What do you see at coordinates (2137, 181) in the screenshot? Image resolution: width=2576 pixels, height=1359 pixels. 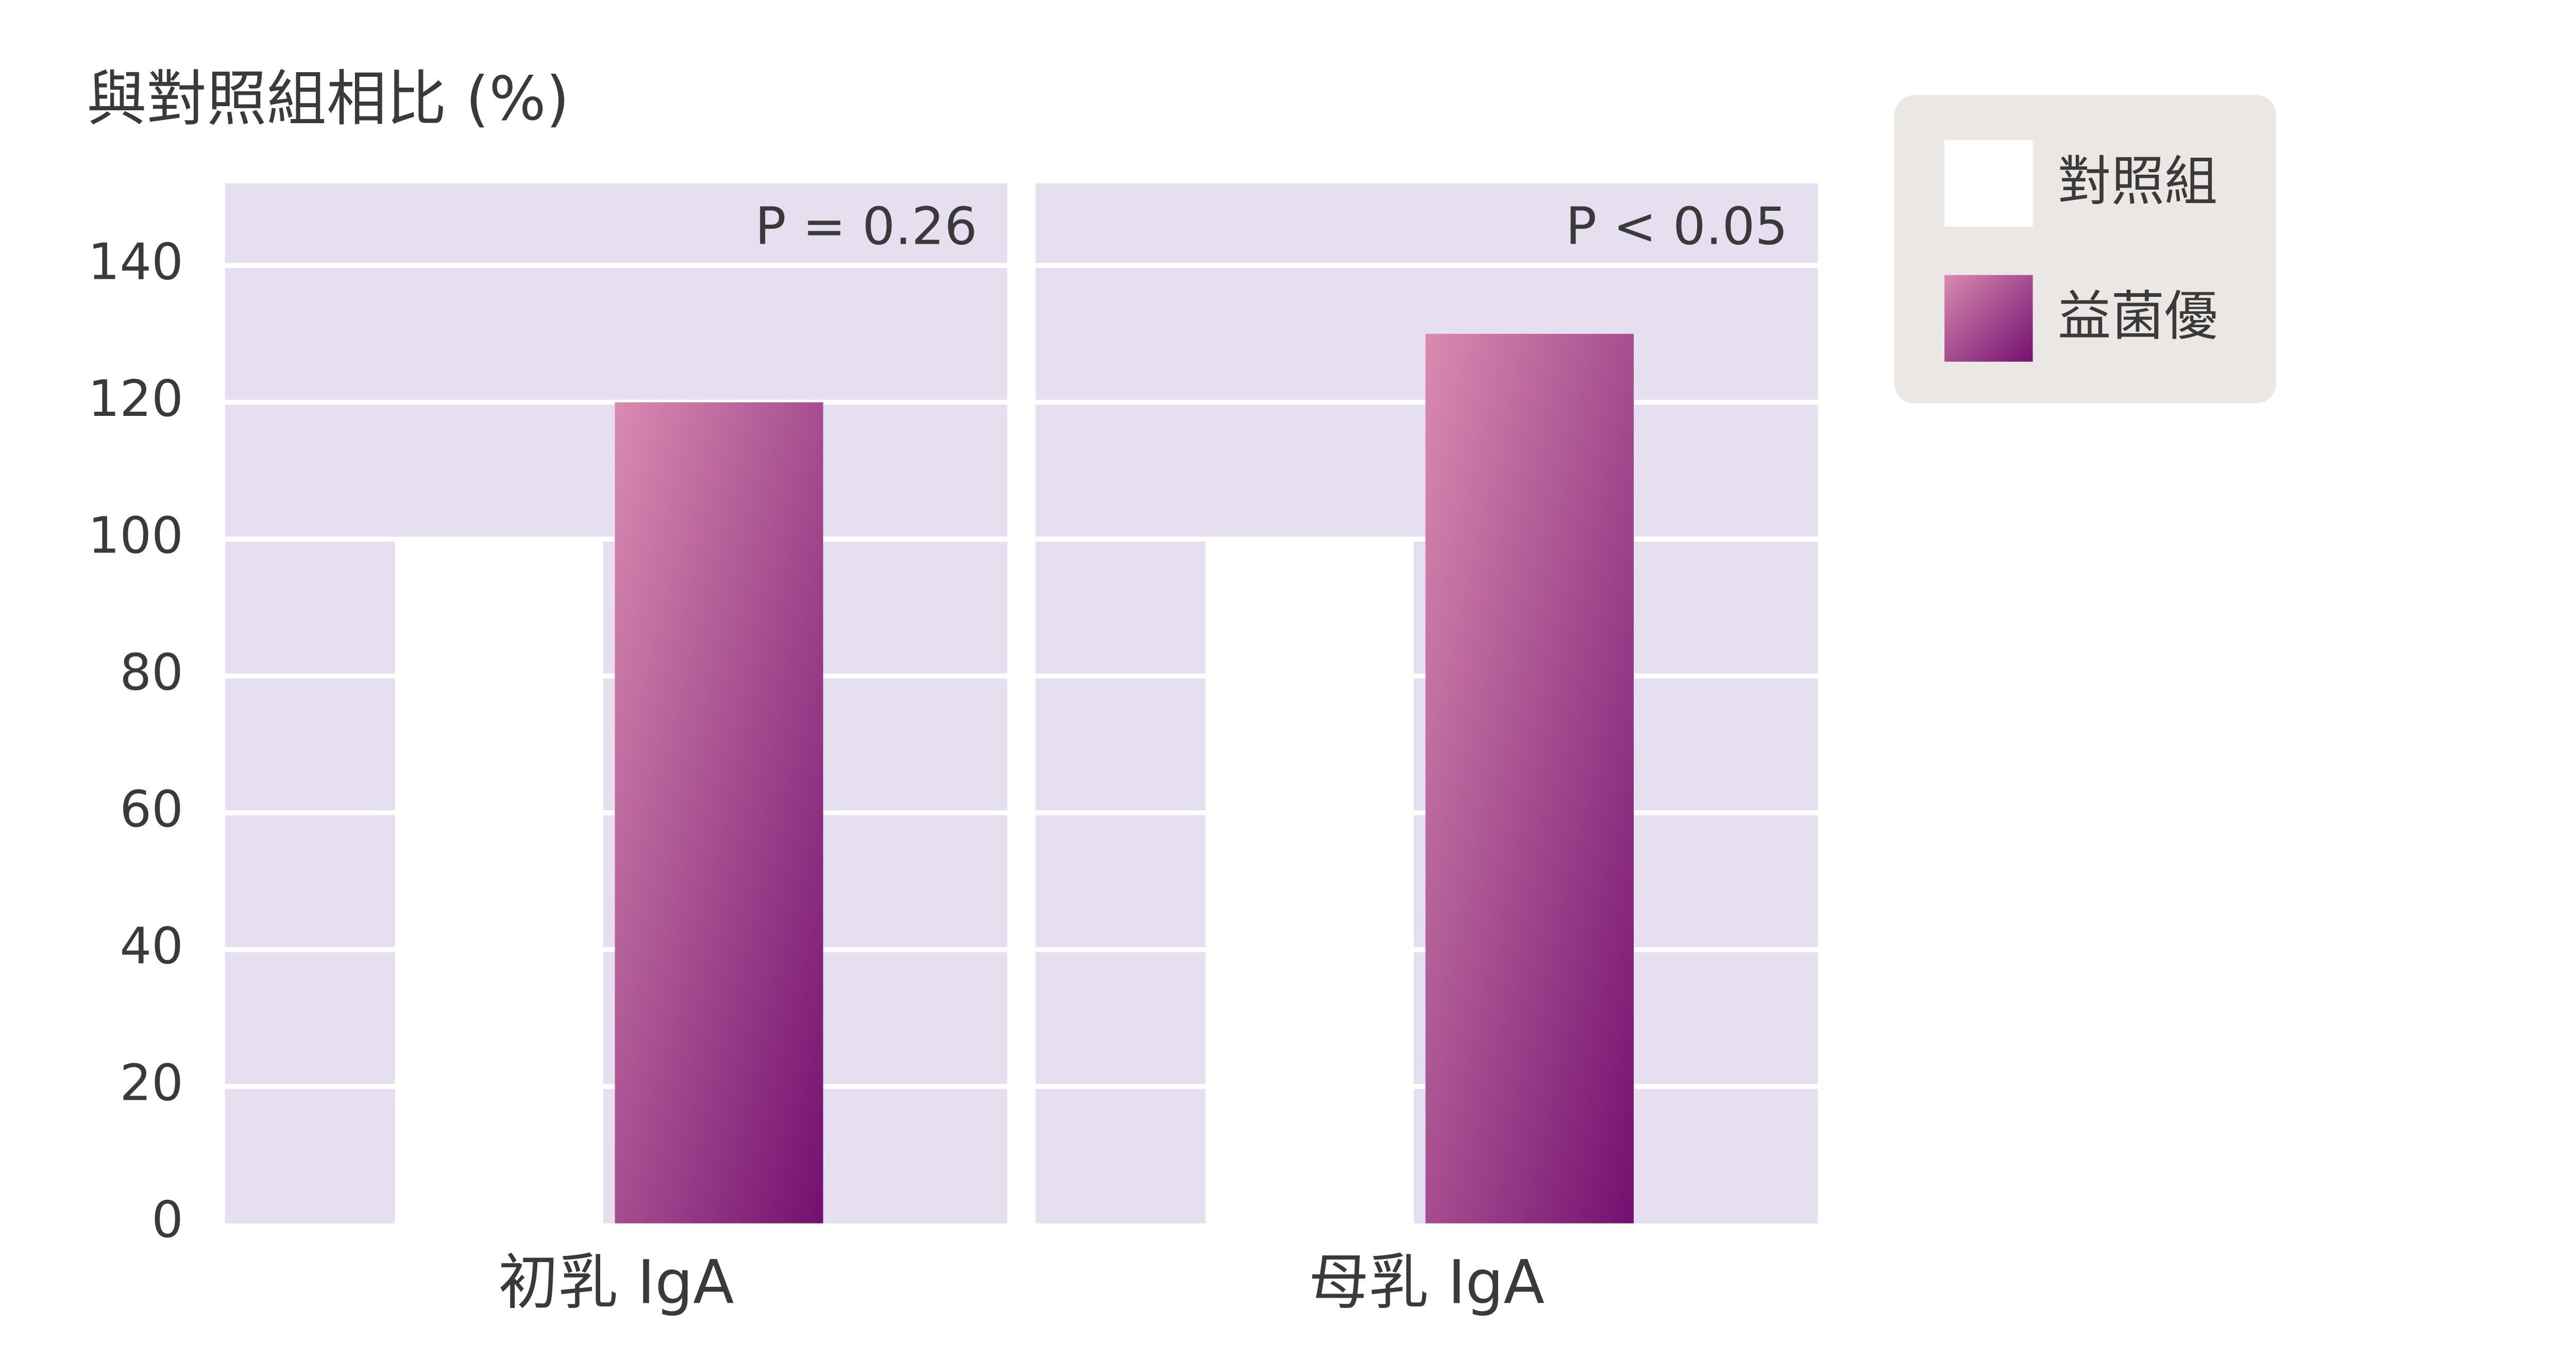 I see `legend-label: 對照組` at bounding box center [2137, 181].